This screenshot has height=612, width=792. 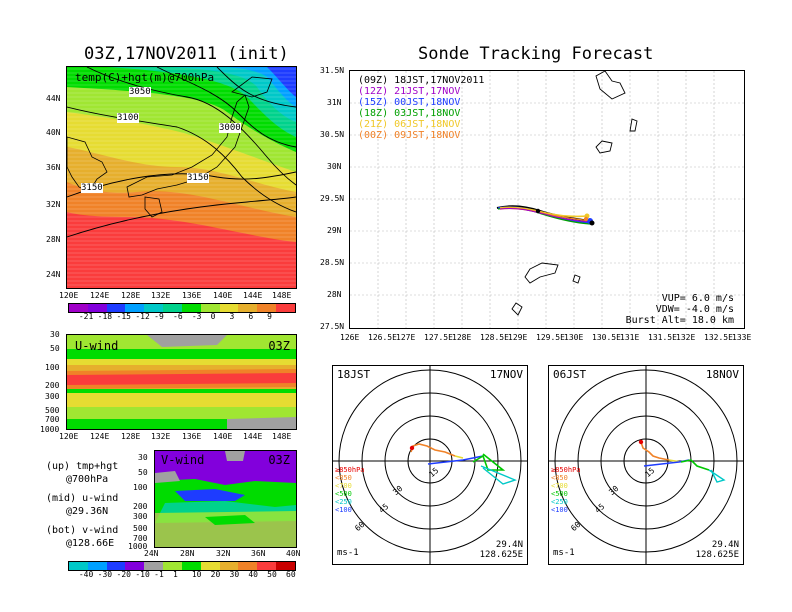 I want to click on uwind-field, so click(x=181, y=382).